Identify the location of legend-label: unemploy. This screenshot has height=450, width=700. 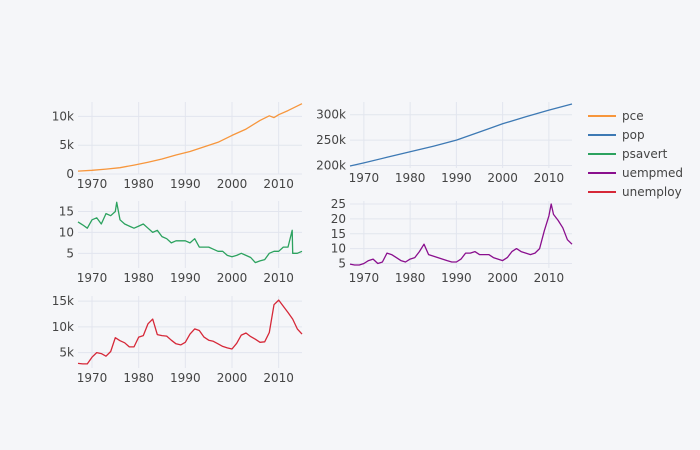
(652, 192).